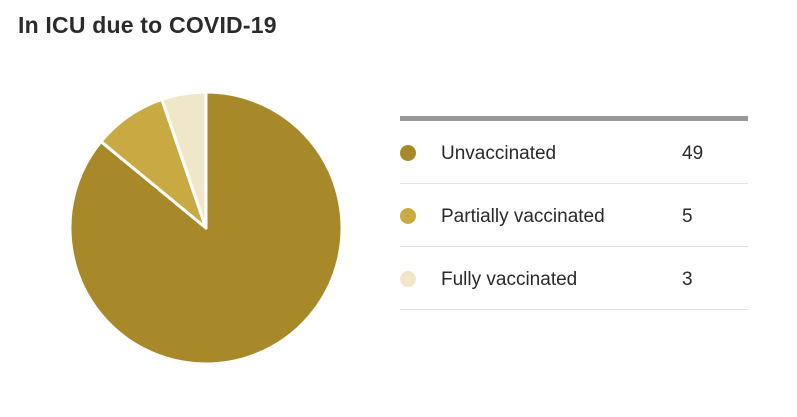  What do you see at coordinates (509, 279) in the screenshot?
I see `legend-label: Fully vaccinated` at bounding box center [509, 279].